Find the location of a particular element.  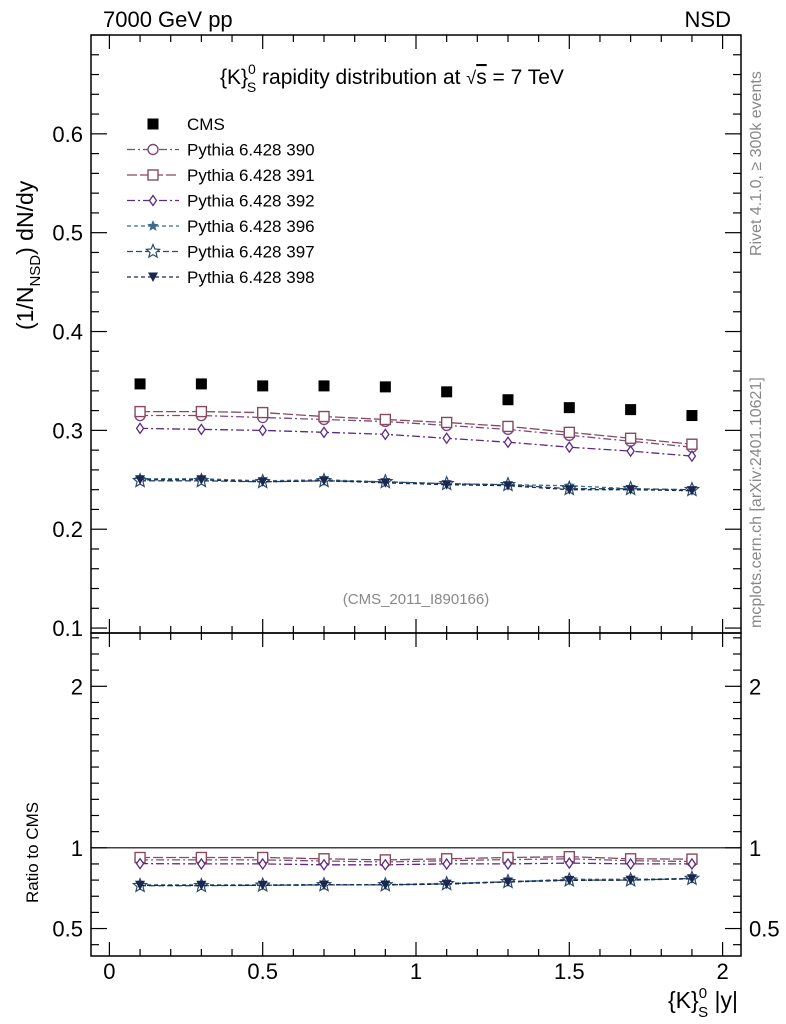

x-axis-label-sub: S is located at coordinates (703, 1012).